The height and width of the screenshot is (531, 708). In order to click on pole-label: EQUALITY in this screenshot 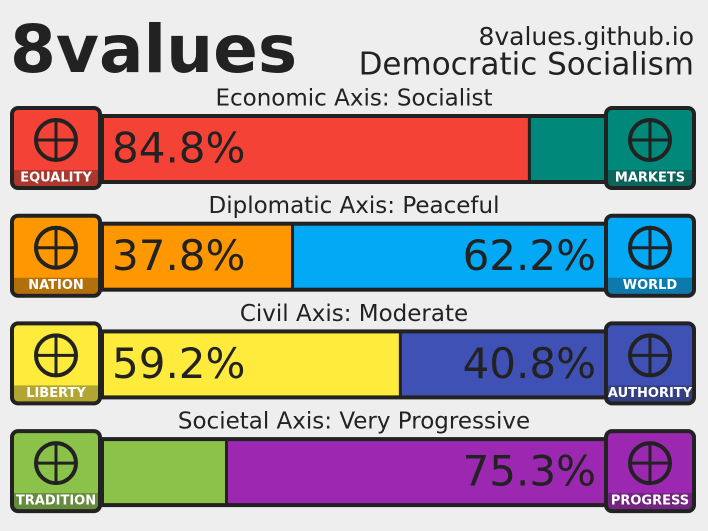, I will do `click(56, 178)`.